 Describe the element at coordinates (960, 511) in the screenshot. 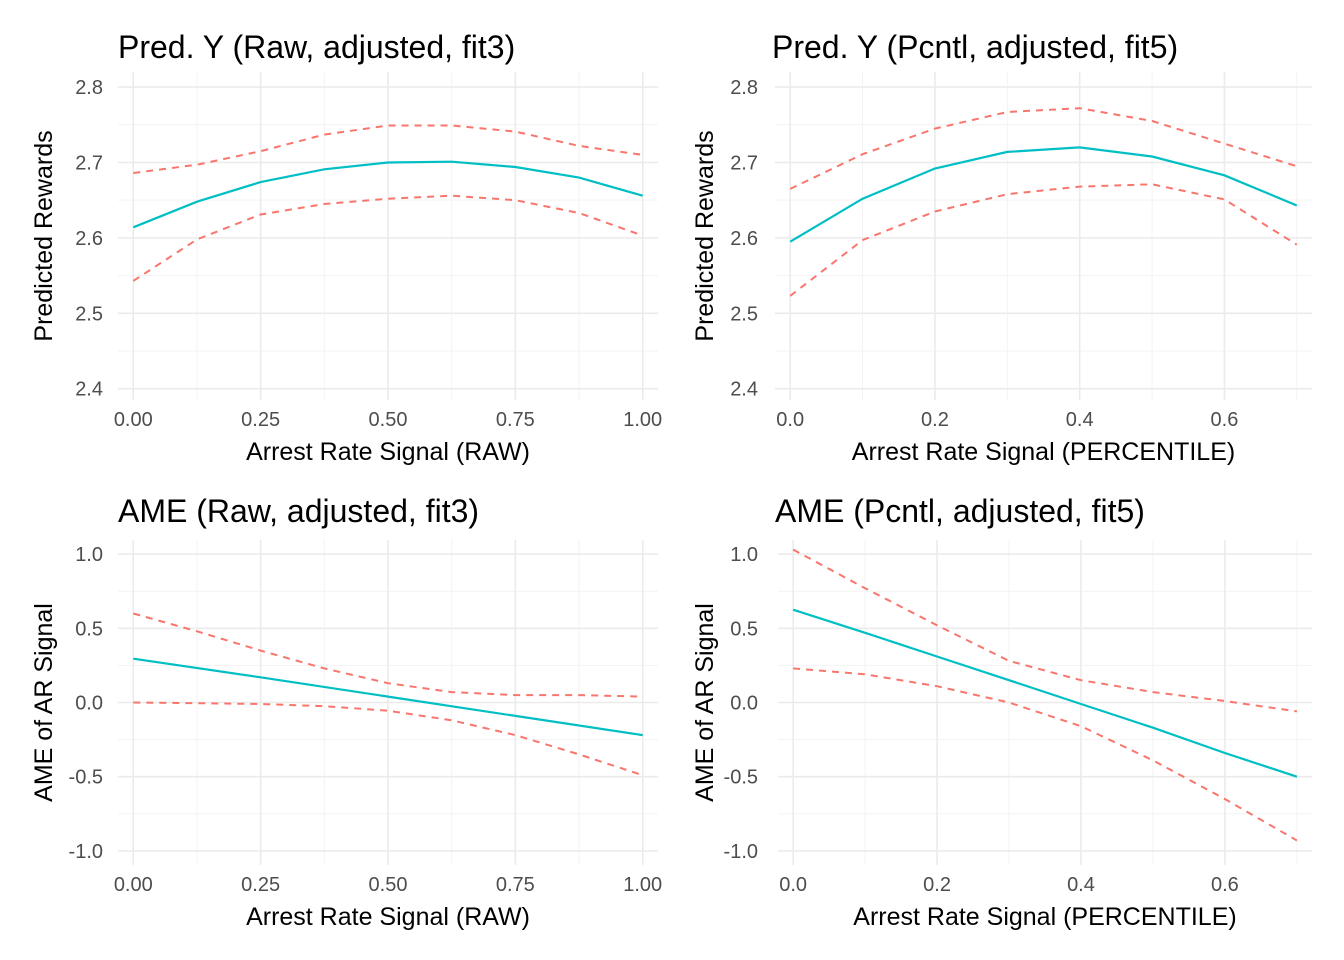

I see `chart-title: AME (Pcntl, adjusted, fit5)` at that location.